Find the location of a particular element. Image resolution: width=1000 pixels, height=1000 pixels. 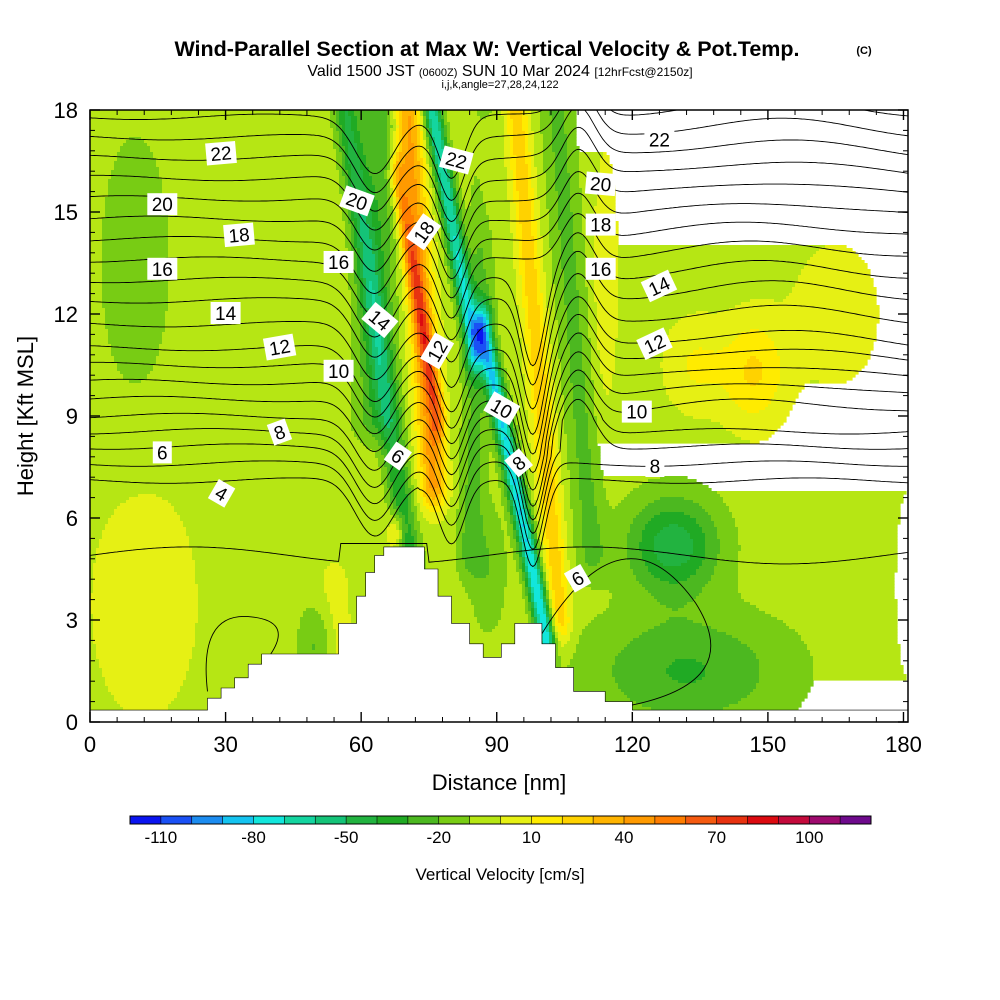

contour-label-text: 12 is located at coordinates (280, 348).